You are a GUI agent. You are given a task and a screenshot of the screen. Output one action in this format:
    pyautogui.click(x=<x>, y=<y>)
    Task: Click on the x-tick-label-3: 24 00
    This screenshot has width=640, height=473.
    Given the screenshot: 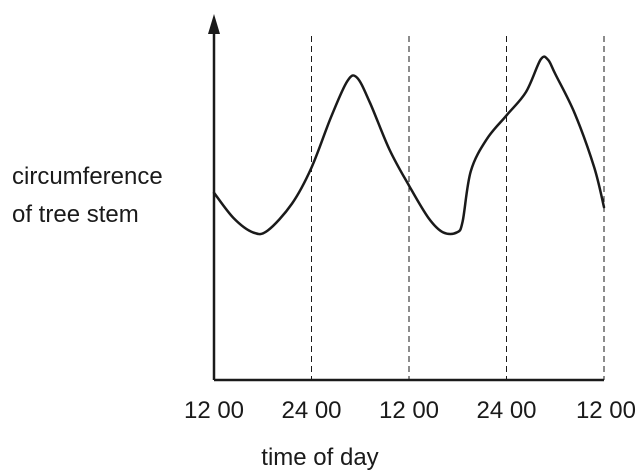 What is the action you would take?
    pyautogui.click(x=506, y=410)
    